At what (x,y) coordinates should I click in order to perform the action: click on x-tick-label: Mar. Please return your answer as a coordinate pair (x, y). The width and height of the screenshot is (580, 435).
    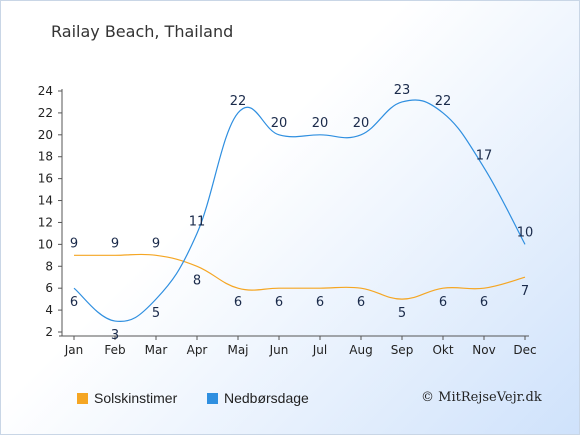
    Looking at the image, I should click on (156, 350).